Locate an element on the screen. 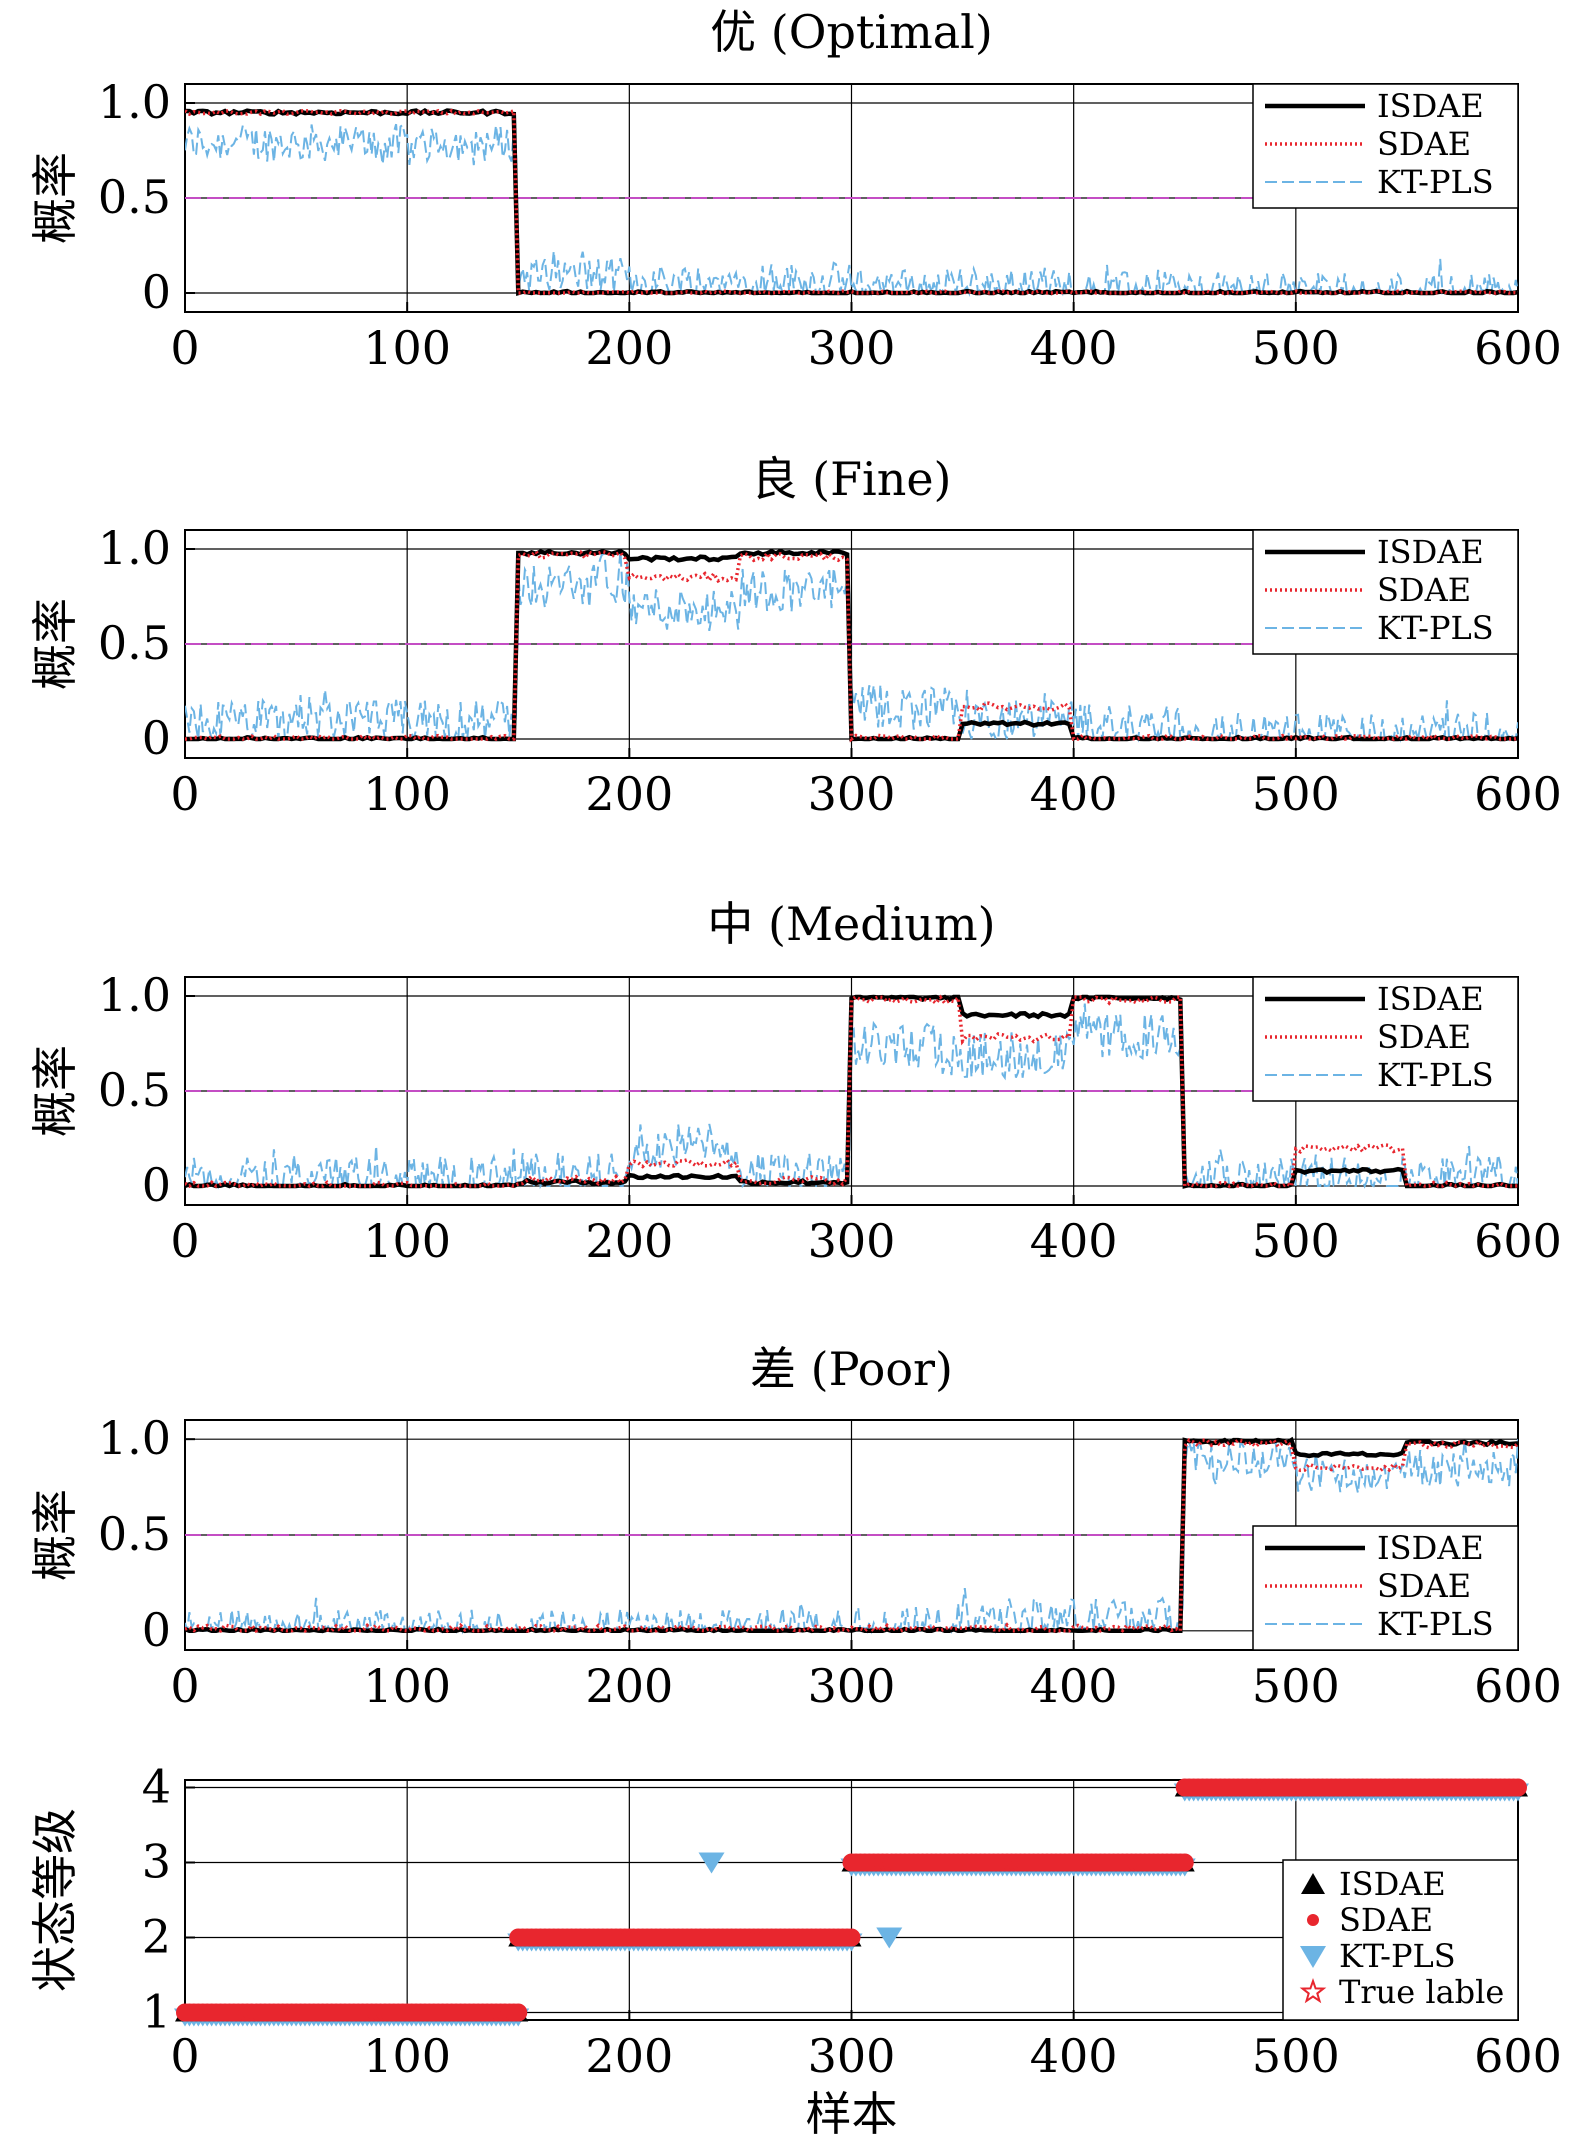 This screenshot has width=1575, height=2152. legend-marker-ktpls is located at coordinates (1313, 1957).